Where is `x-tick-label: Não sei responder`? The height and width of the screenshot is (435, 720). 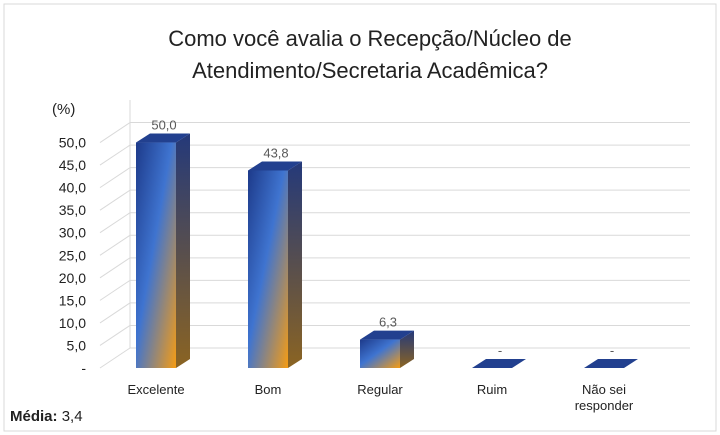 x-tick-label: Não sei responder is located at coordinates (604, 397).